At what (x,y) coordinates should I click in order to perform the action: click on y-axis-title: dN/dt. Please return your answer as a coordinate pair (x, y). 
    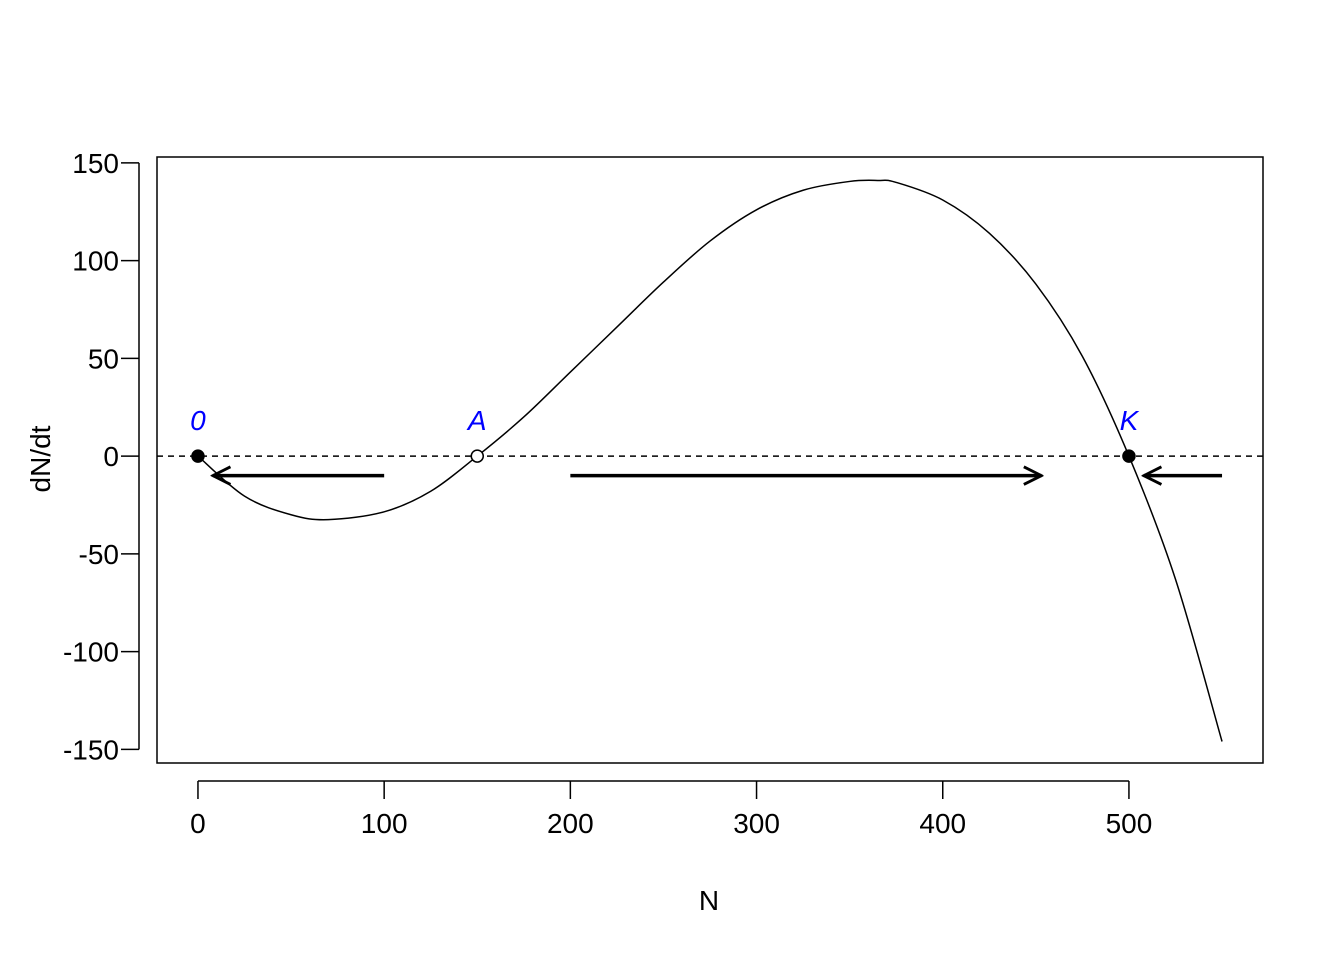
    Looking at the image, I should click on (40, 458).